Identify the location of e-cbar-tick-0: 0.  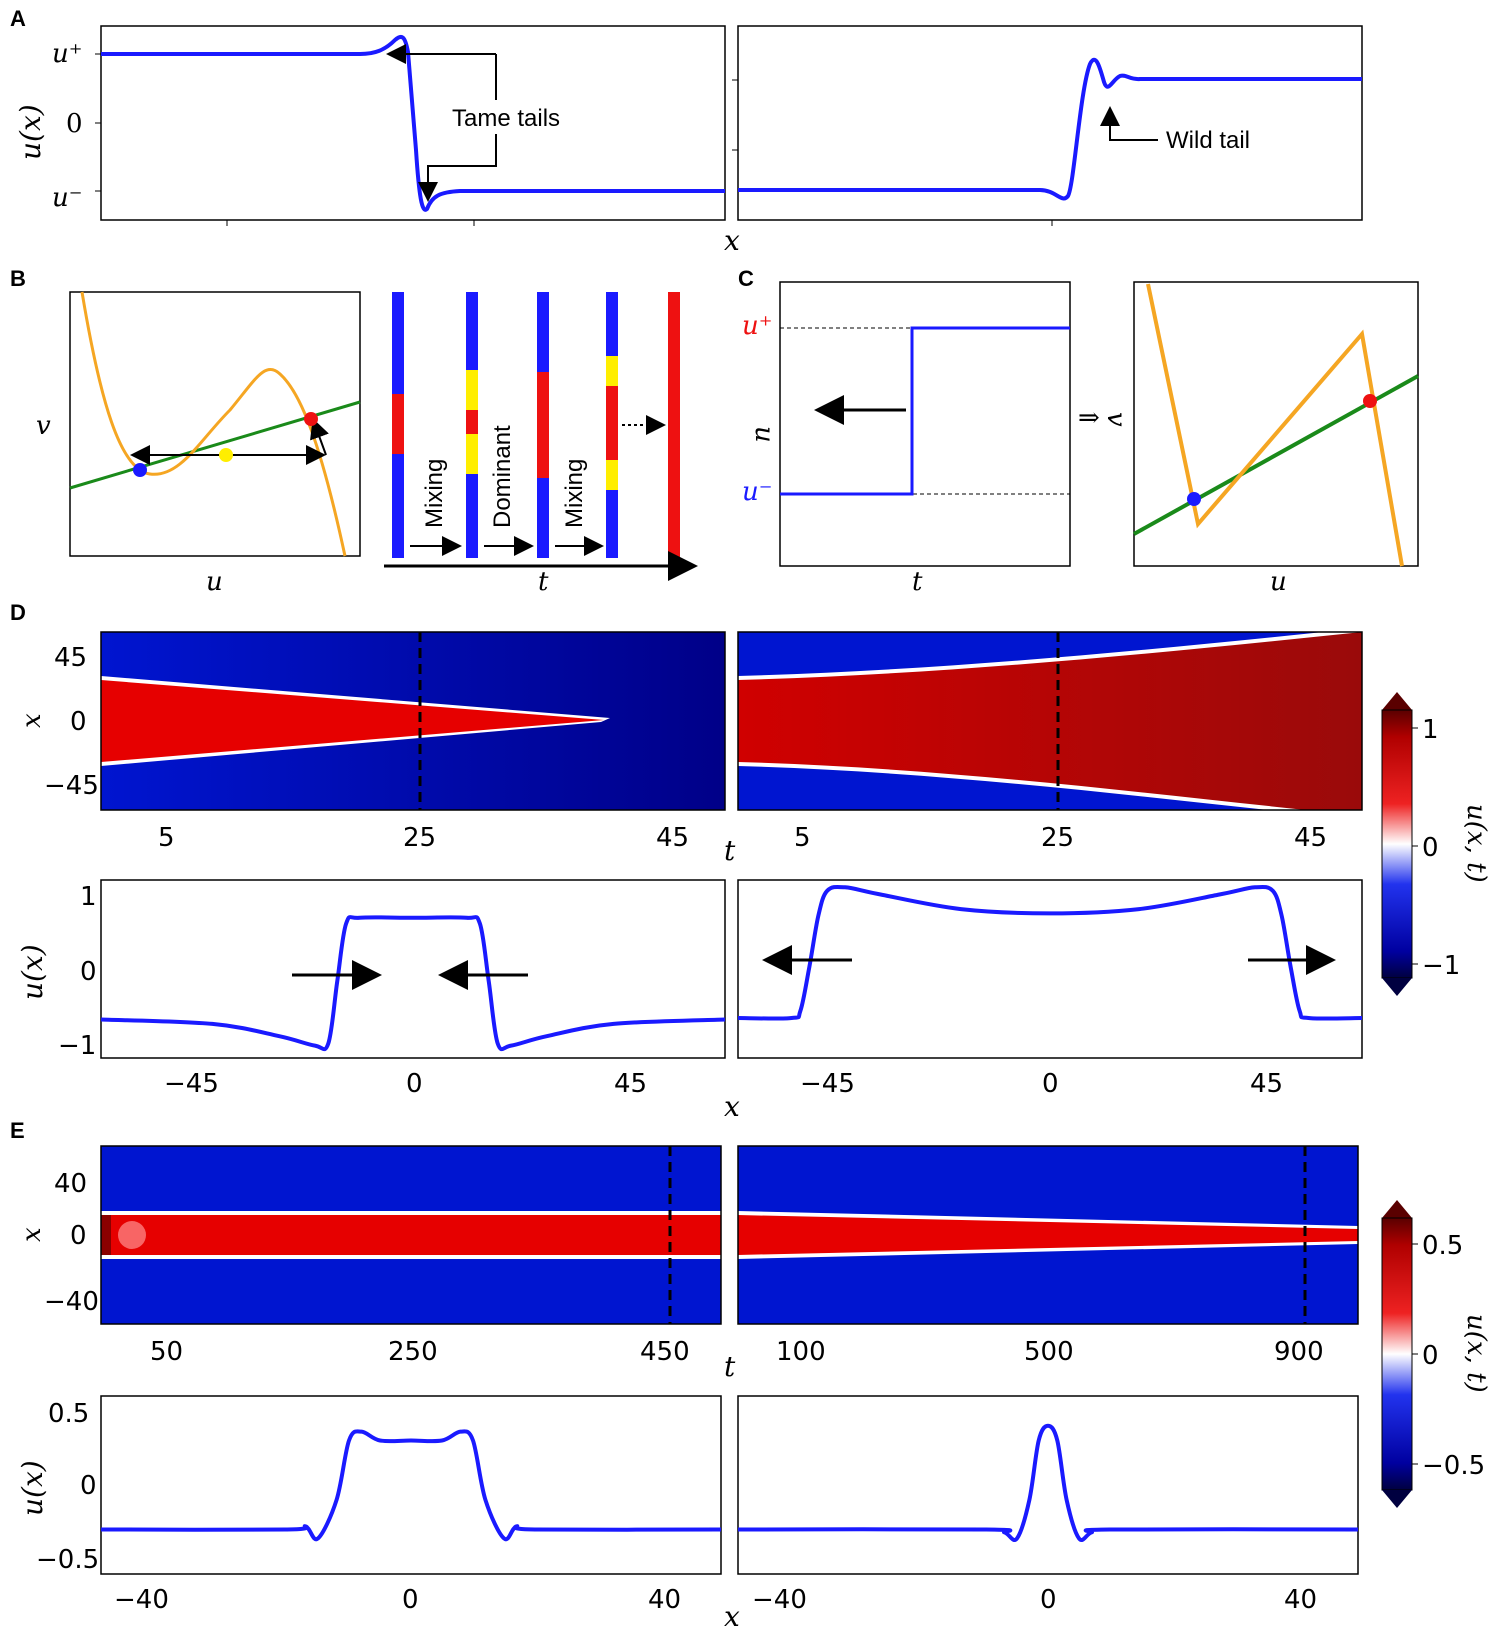
(1430, 1356).